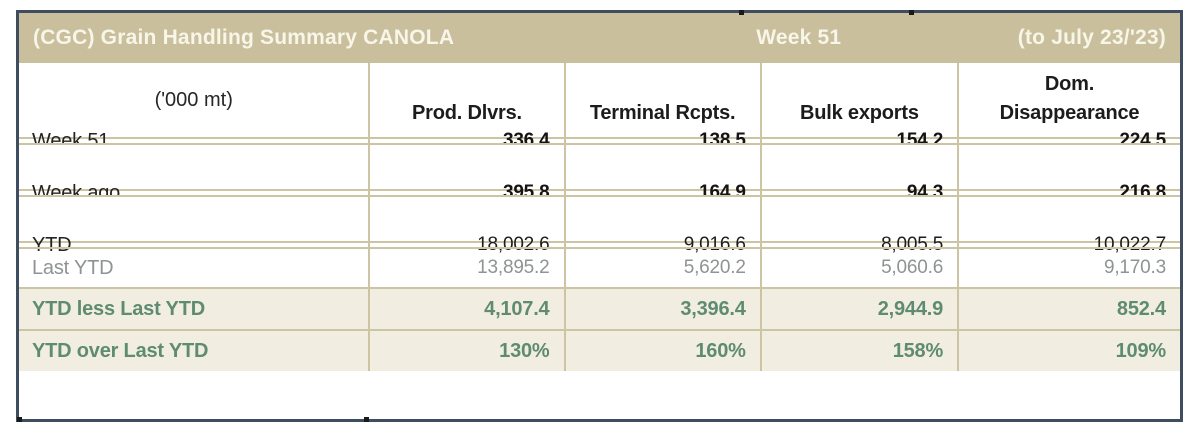  Describe the element at coordinates (858, 100) in the screenshot. I see `column-header-bulk-exports: Bulk exports` at that location.